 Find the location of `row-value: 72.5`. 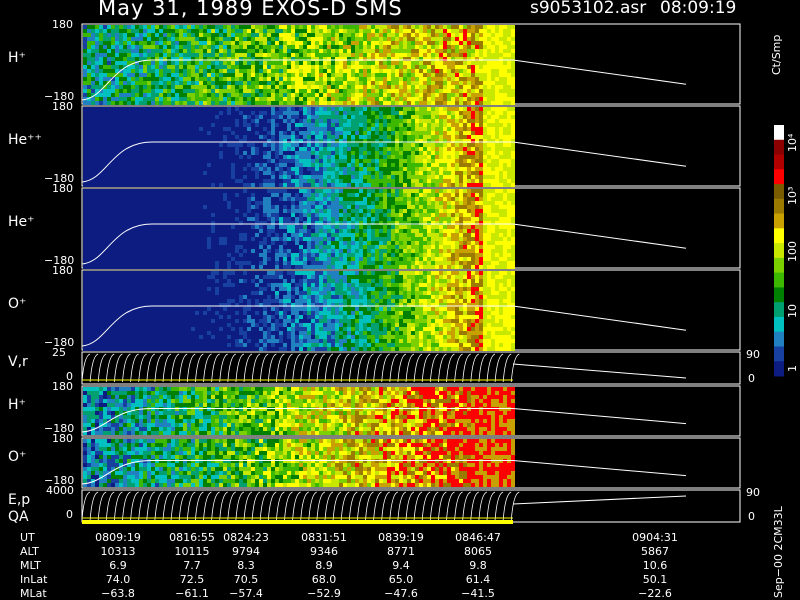

row-value: 72.5 is located at coordinates (192, 579).